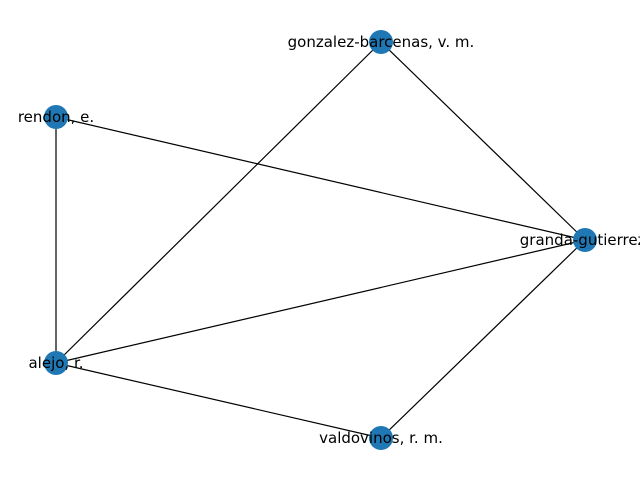 This screenshot has height=480, width=640. Describe the element at coordinates (585, 240) in the screenshot. I see `node-granda` at that location.